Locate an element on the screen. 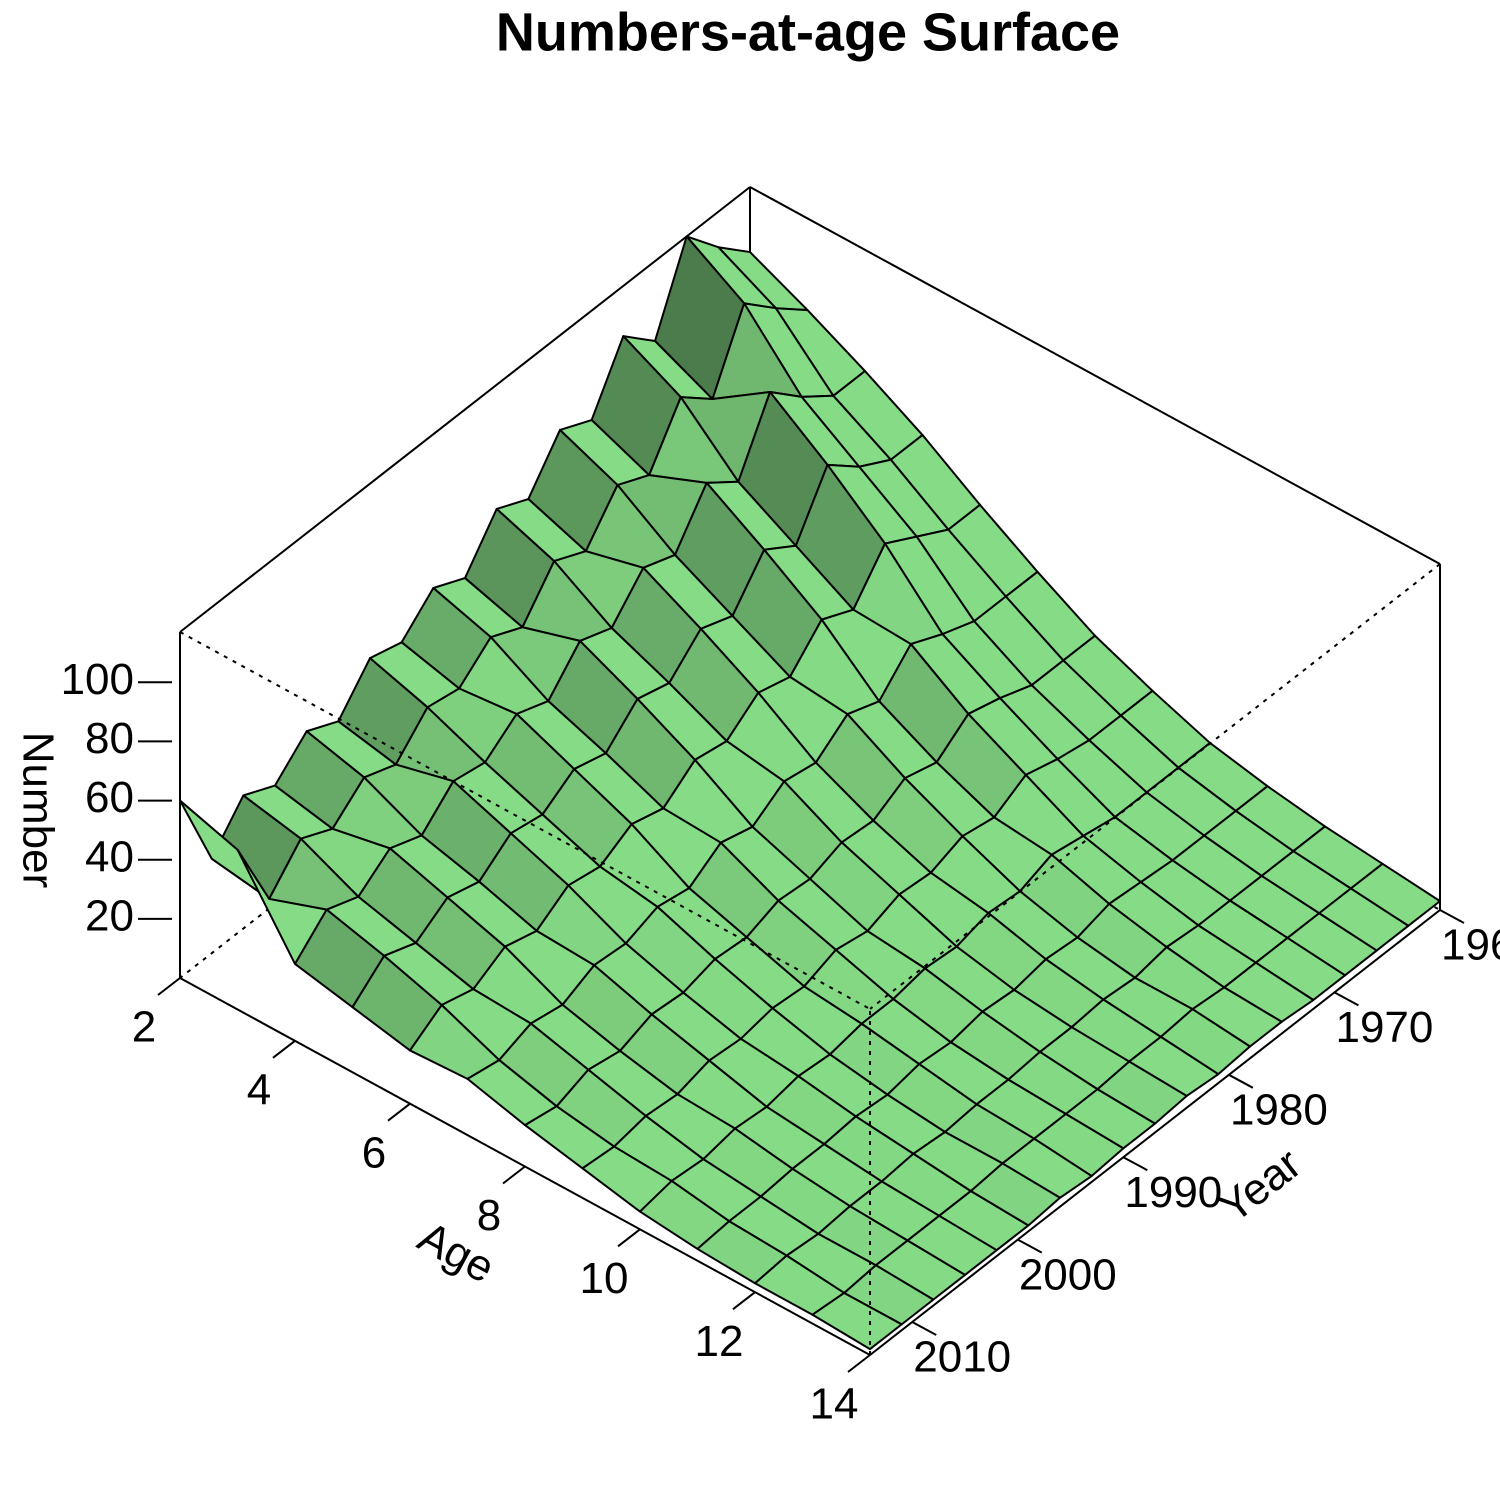 This screenshot has height=1500, width=1500. z-tick-label: 20 is located at coordinates (109, 915).